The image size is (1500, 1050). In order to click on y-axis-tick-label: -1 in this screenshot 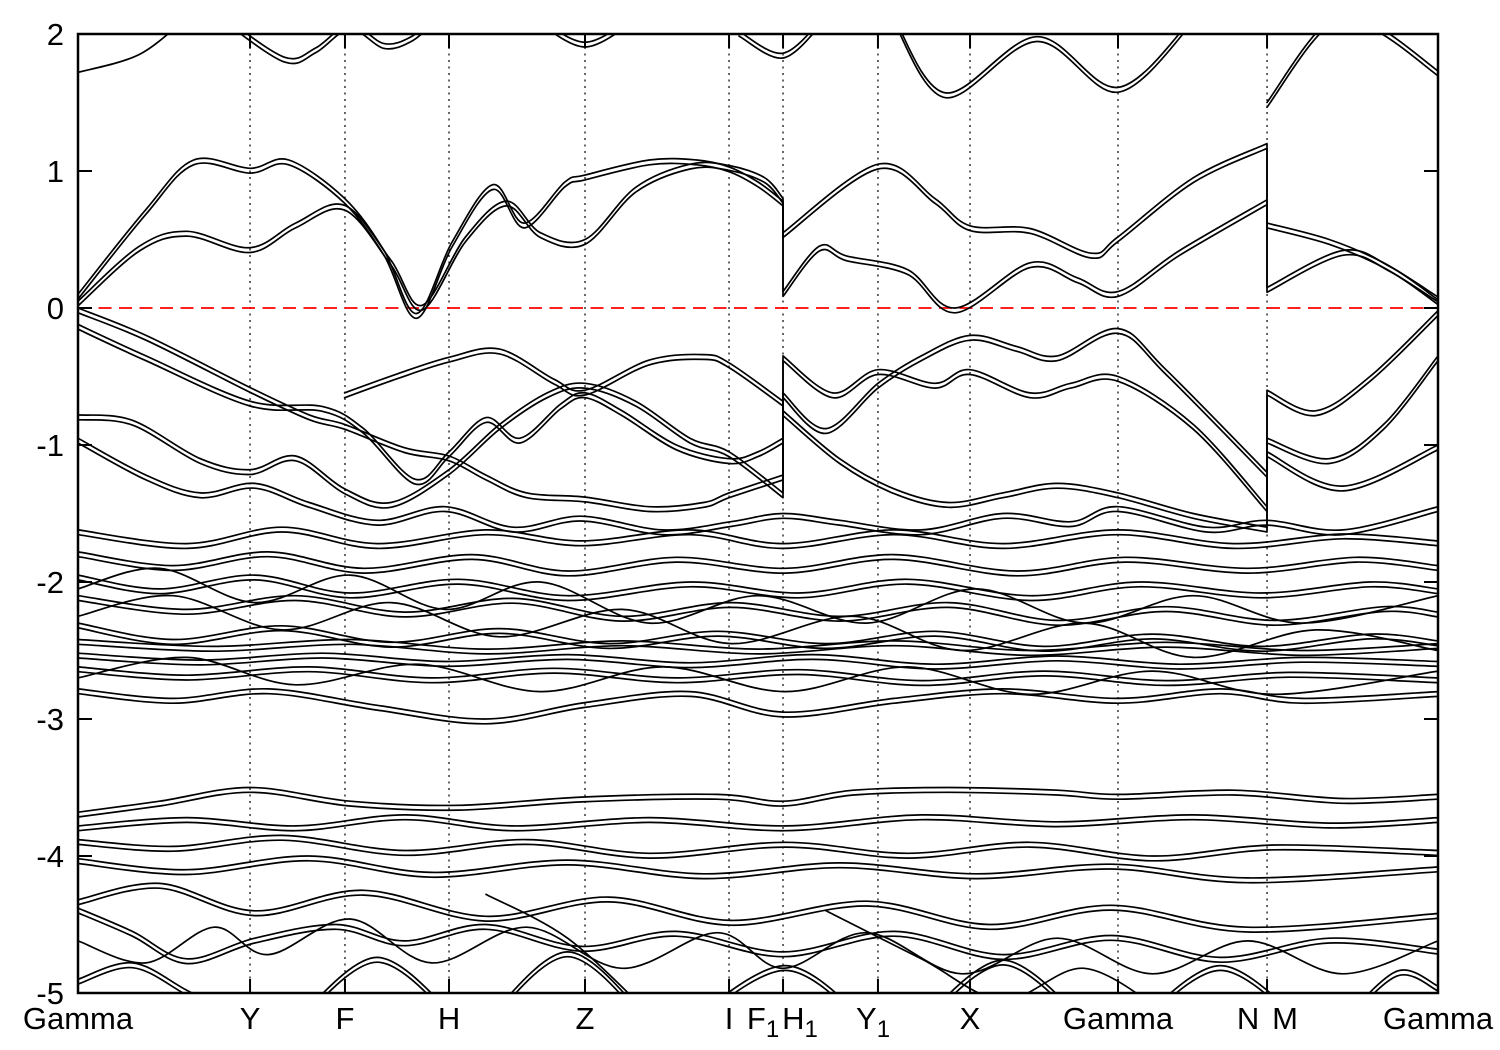, I will do `click(50, 445)`.